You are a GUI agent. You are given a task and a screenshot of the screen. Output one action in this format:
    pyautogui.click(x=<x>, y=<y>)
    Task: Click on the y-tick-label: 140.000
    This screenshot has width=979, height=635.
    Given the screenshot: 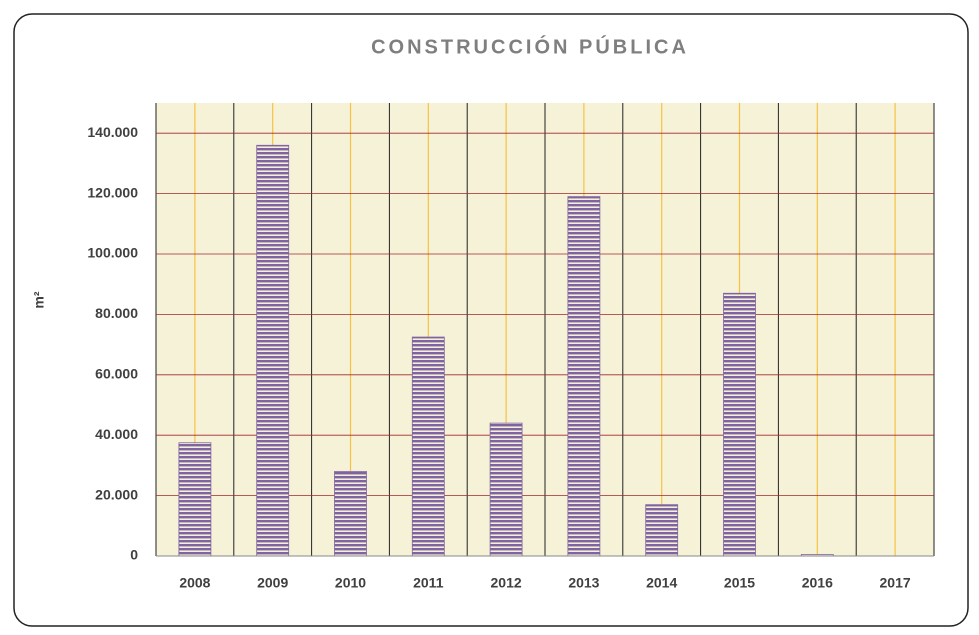 What is the action you would take?
    pyautogui.click(x=112, y=132)
    